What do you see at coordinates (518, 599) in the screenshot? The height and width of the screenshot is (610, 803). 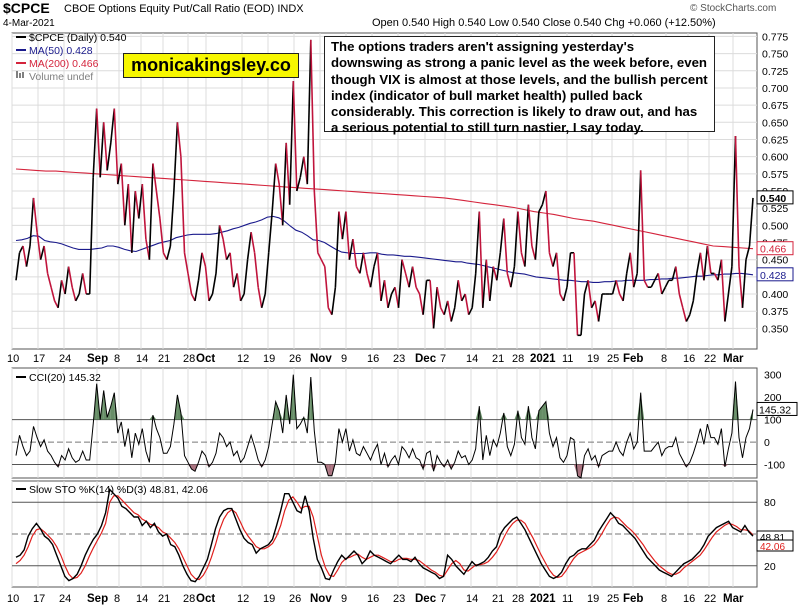 I see `date-tick-label-bottom: 28` at bounding box center [518, 599].